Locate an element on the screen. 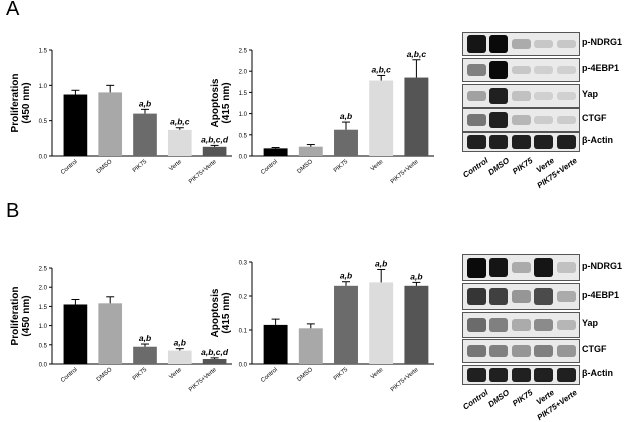 The image size is (624, 422). blot-row-label: p-NDRG1 is located at coordinates (602, 265).